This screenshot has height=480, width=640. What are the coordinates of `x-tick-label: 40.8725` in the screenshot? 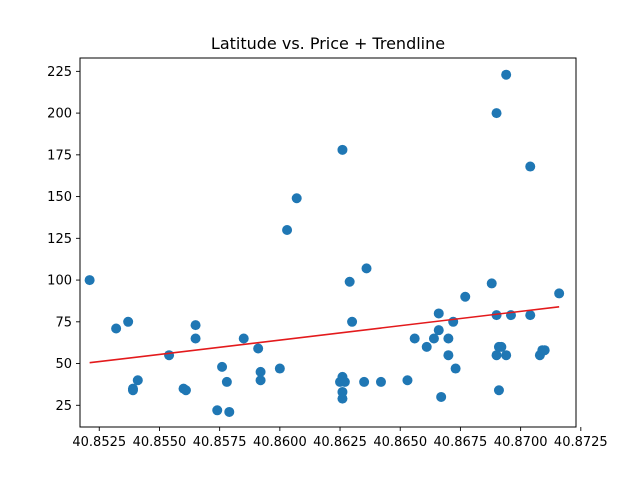 It's located at (581, 442).